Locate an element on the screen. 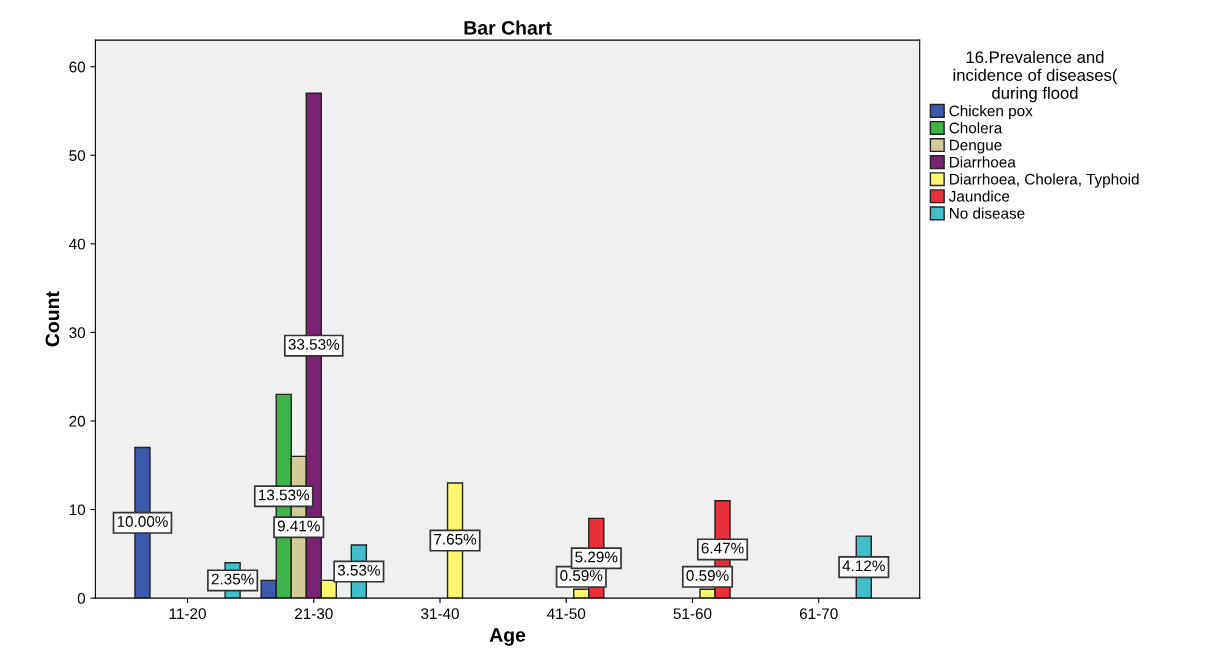 This screenshot has height=658, width=1223. legend-label: Cholera is located at coordinates (976, 128).